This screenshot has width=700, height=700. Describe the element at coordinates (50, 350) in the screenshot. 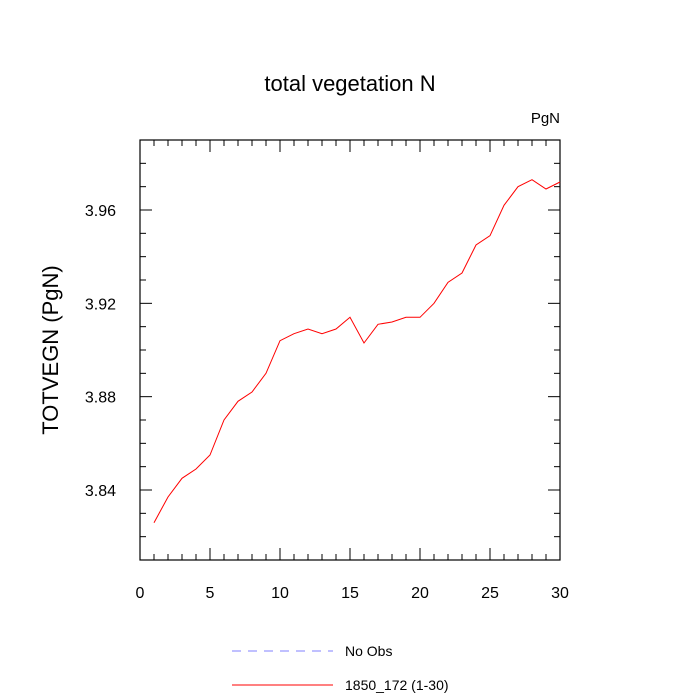

I see `y-axis-label: TOTVEGN (PgN)` at that location.